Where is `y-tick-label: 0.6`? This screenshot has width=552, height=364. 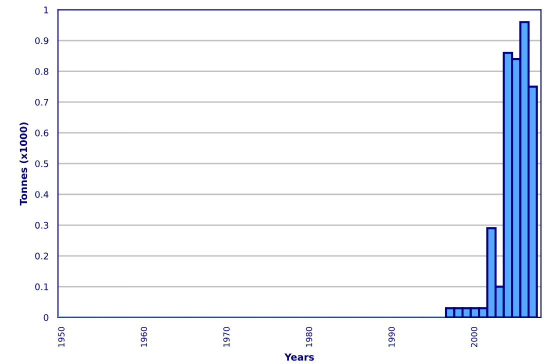
y-tick-label: 0.6 is located at coordinates (41, 133).